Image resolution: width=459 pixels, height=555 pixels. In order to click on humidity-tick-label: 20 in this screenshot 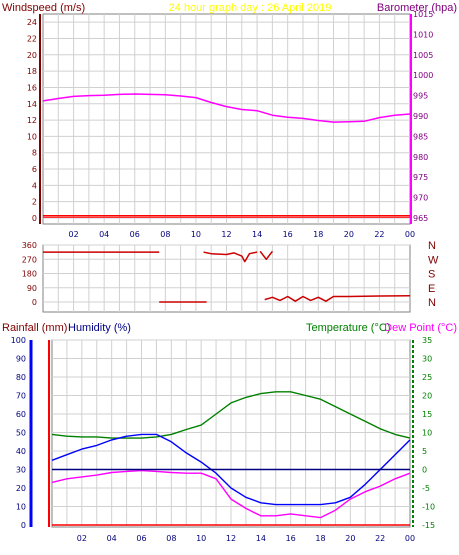, I will do `click(21, 488)`.